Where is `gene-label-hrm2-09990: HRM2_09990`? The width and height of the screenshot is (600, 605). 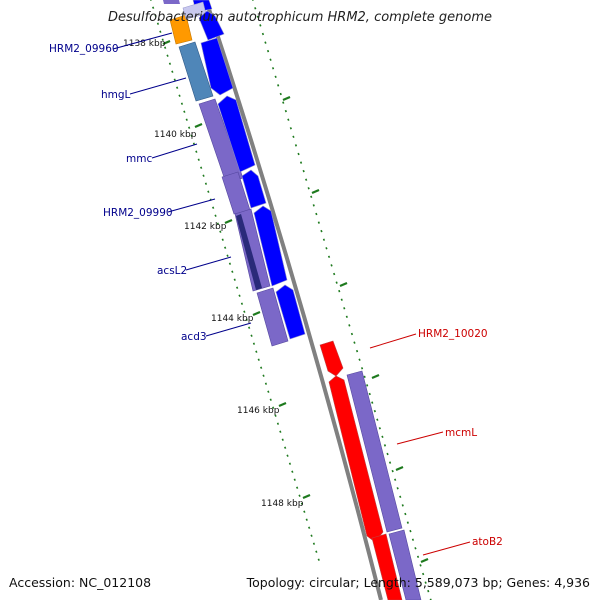
gene-label-hrm2-09990: HRM2_09990 is located at coordinates (138, 213).